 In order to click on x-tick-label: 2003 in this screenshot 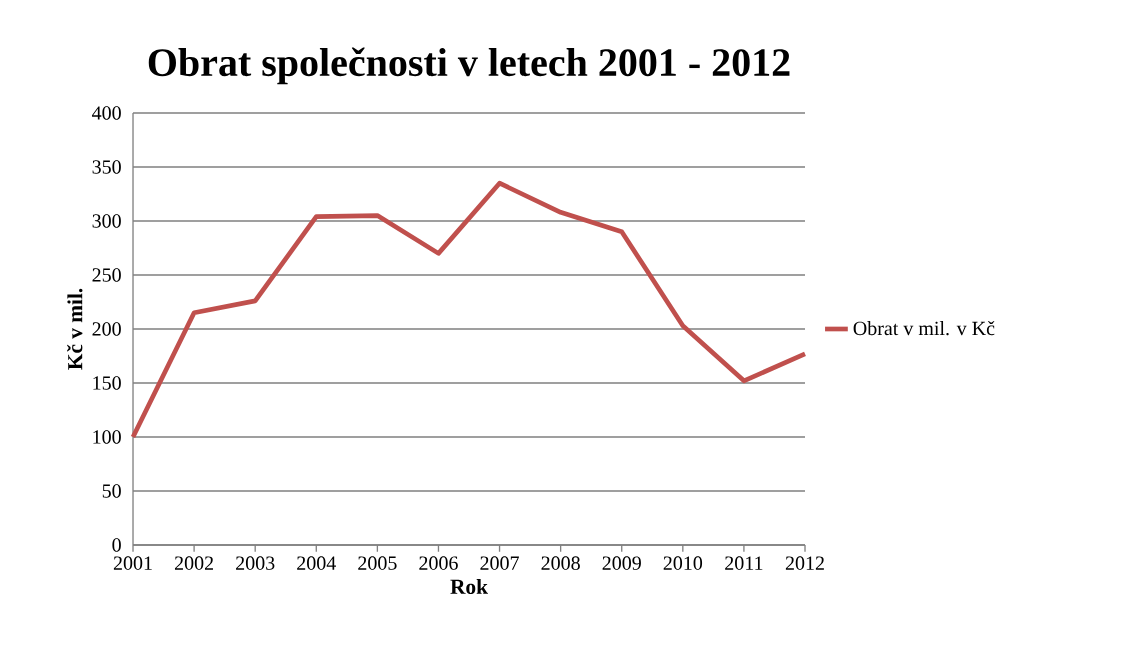, I will do `click(255, 563)`.